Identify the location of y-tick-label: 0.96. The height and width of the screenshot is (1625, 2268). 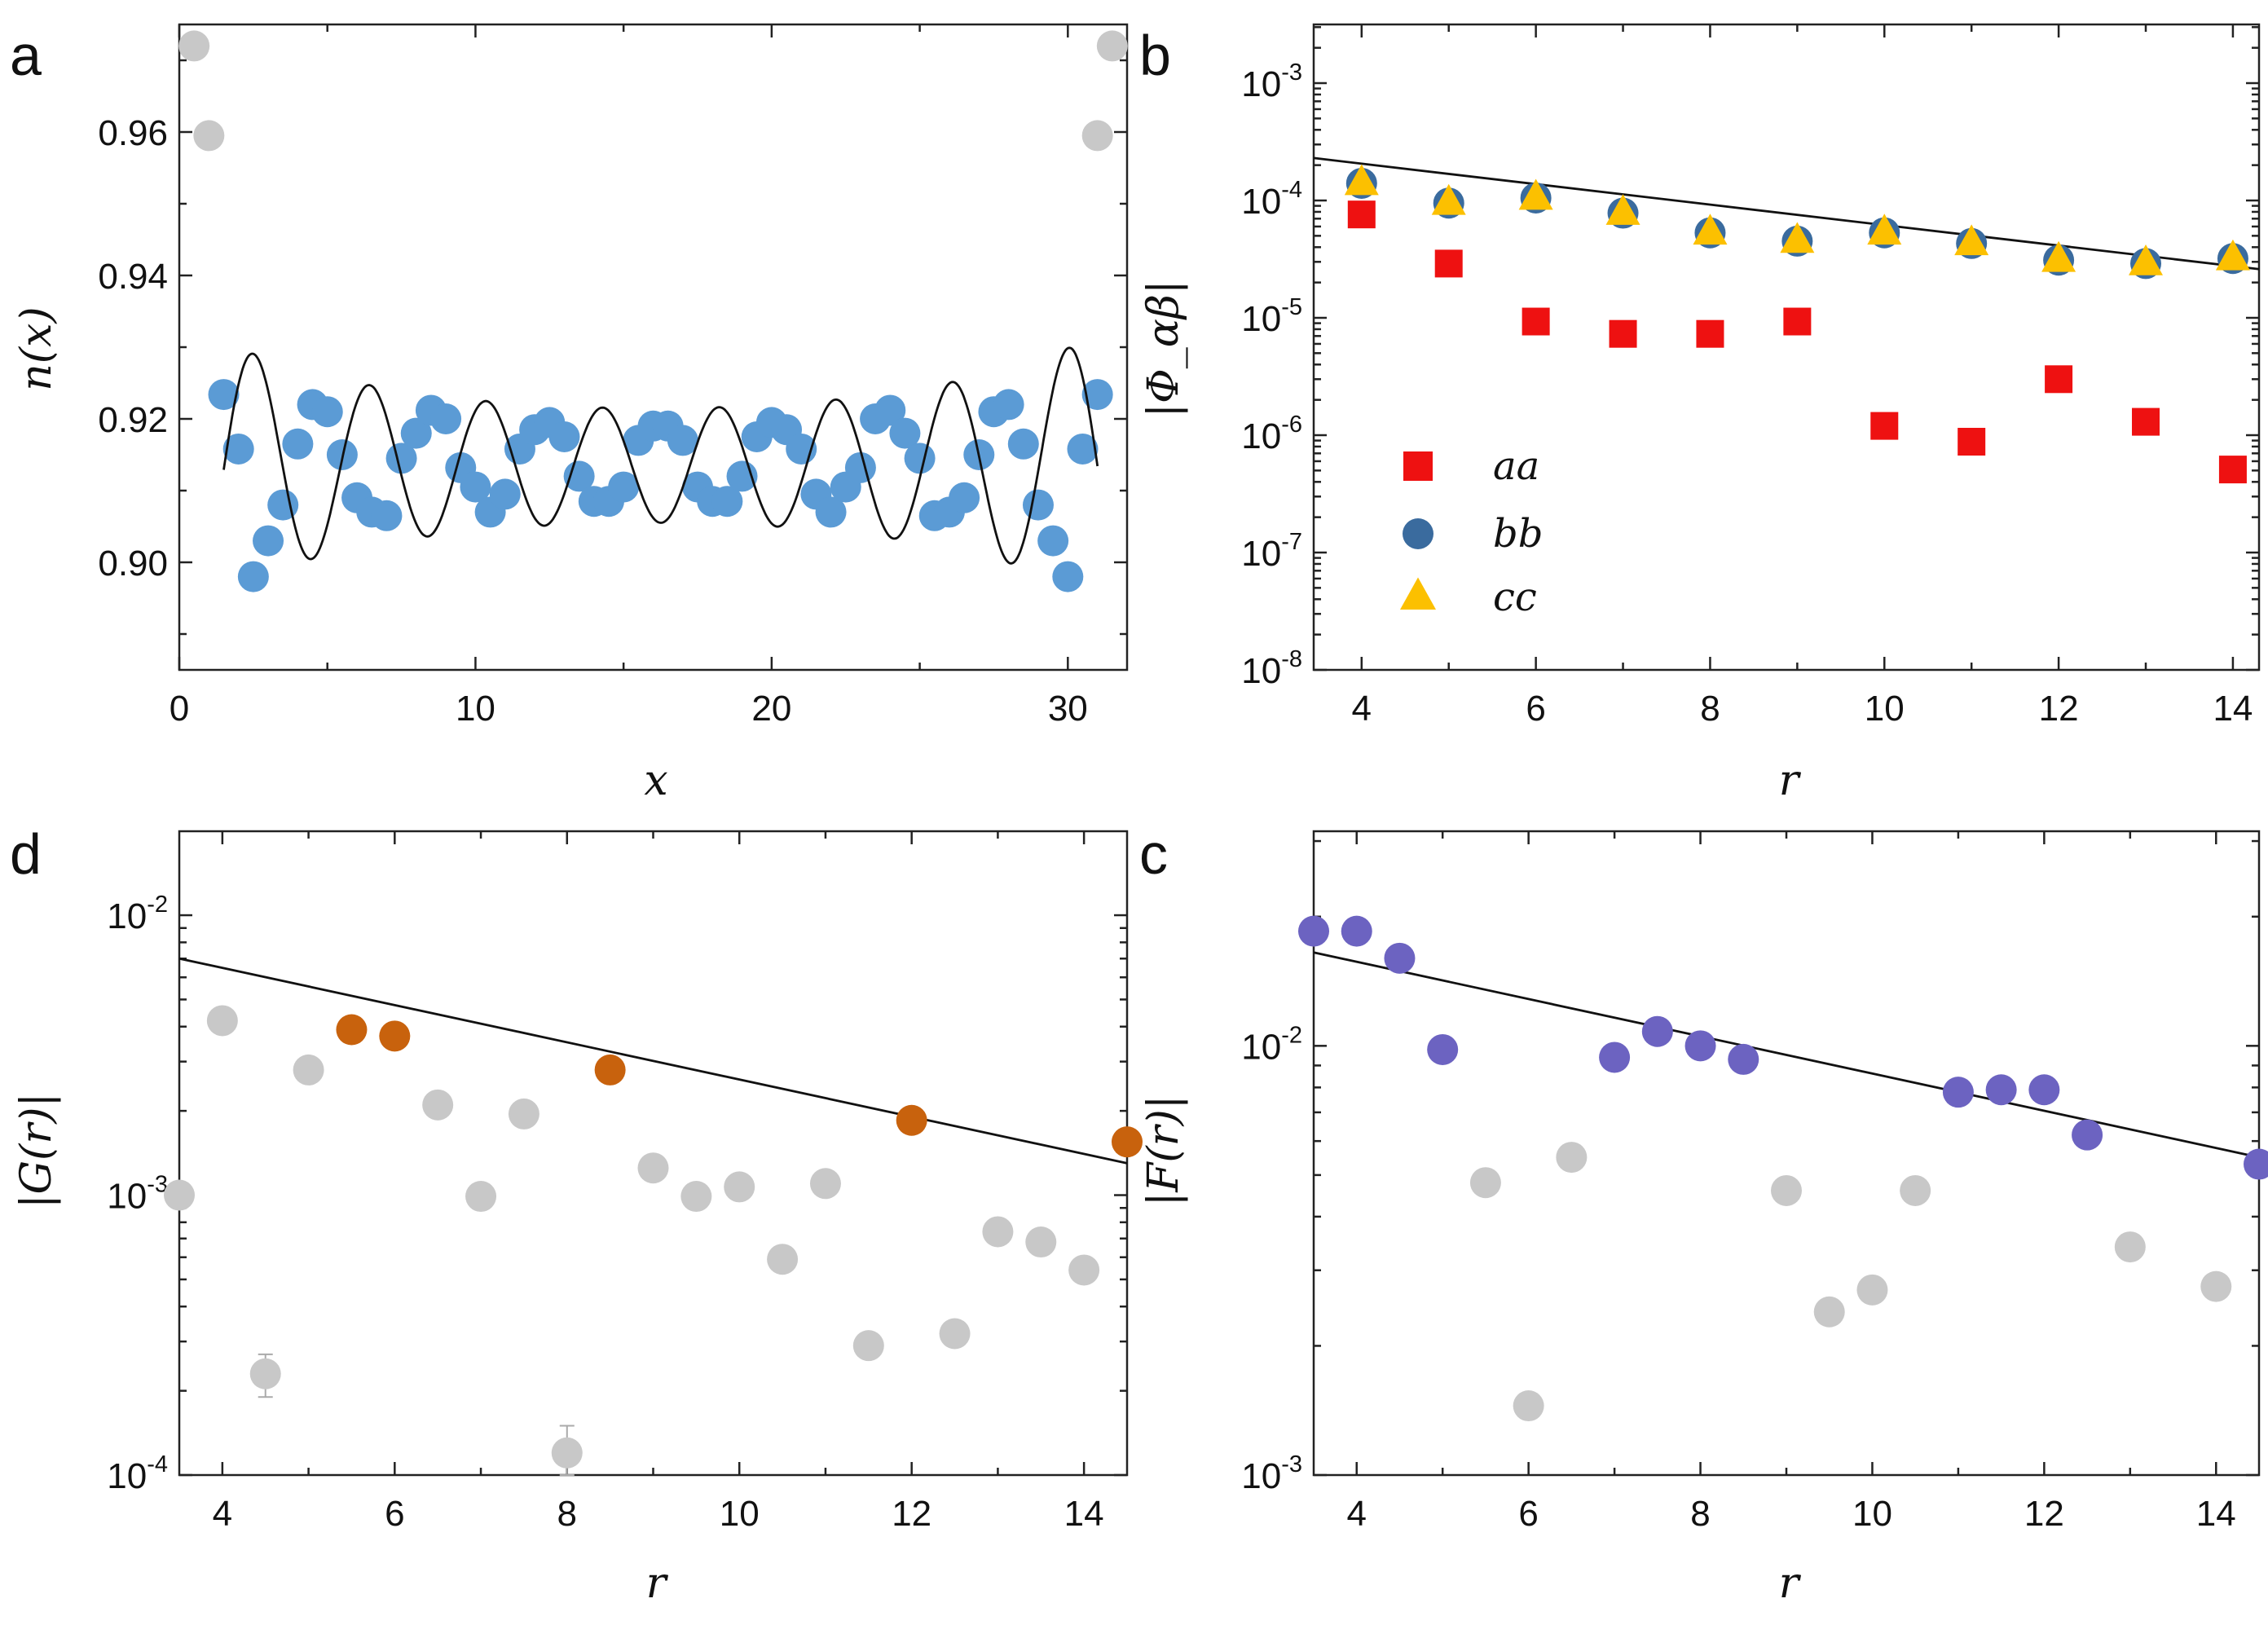
(133, 133).